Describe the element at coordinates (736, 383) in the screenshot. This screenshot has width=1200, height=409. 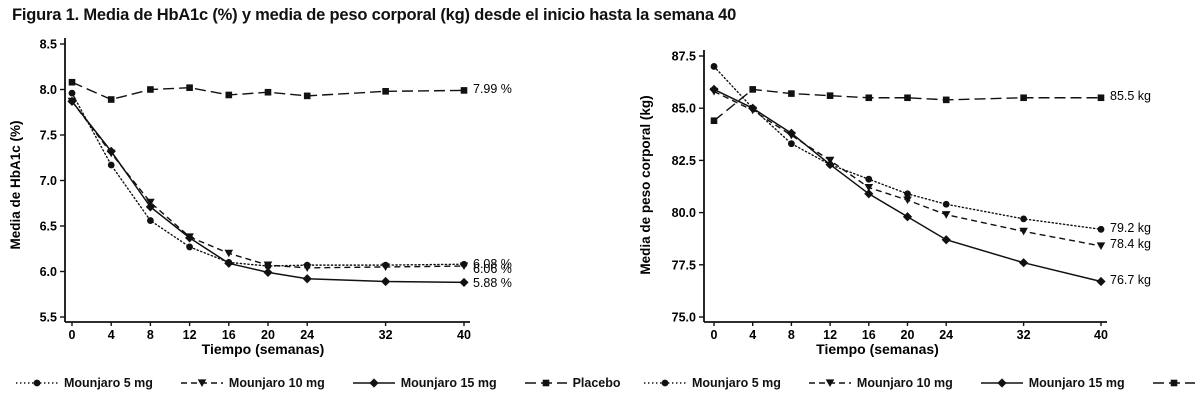
I see `legend-label: Mounjaro 5 mg` at that location.